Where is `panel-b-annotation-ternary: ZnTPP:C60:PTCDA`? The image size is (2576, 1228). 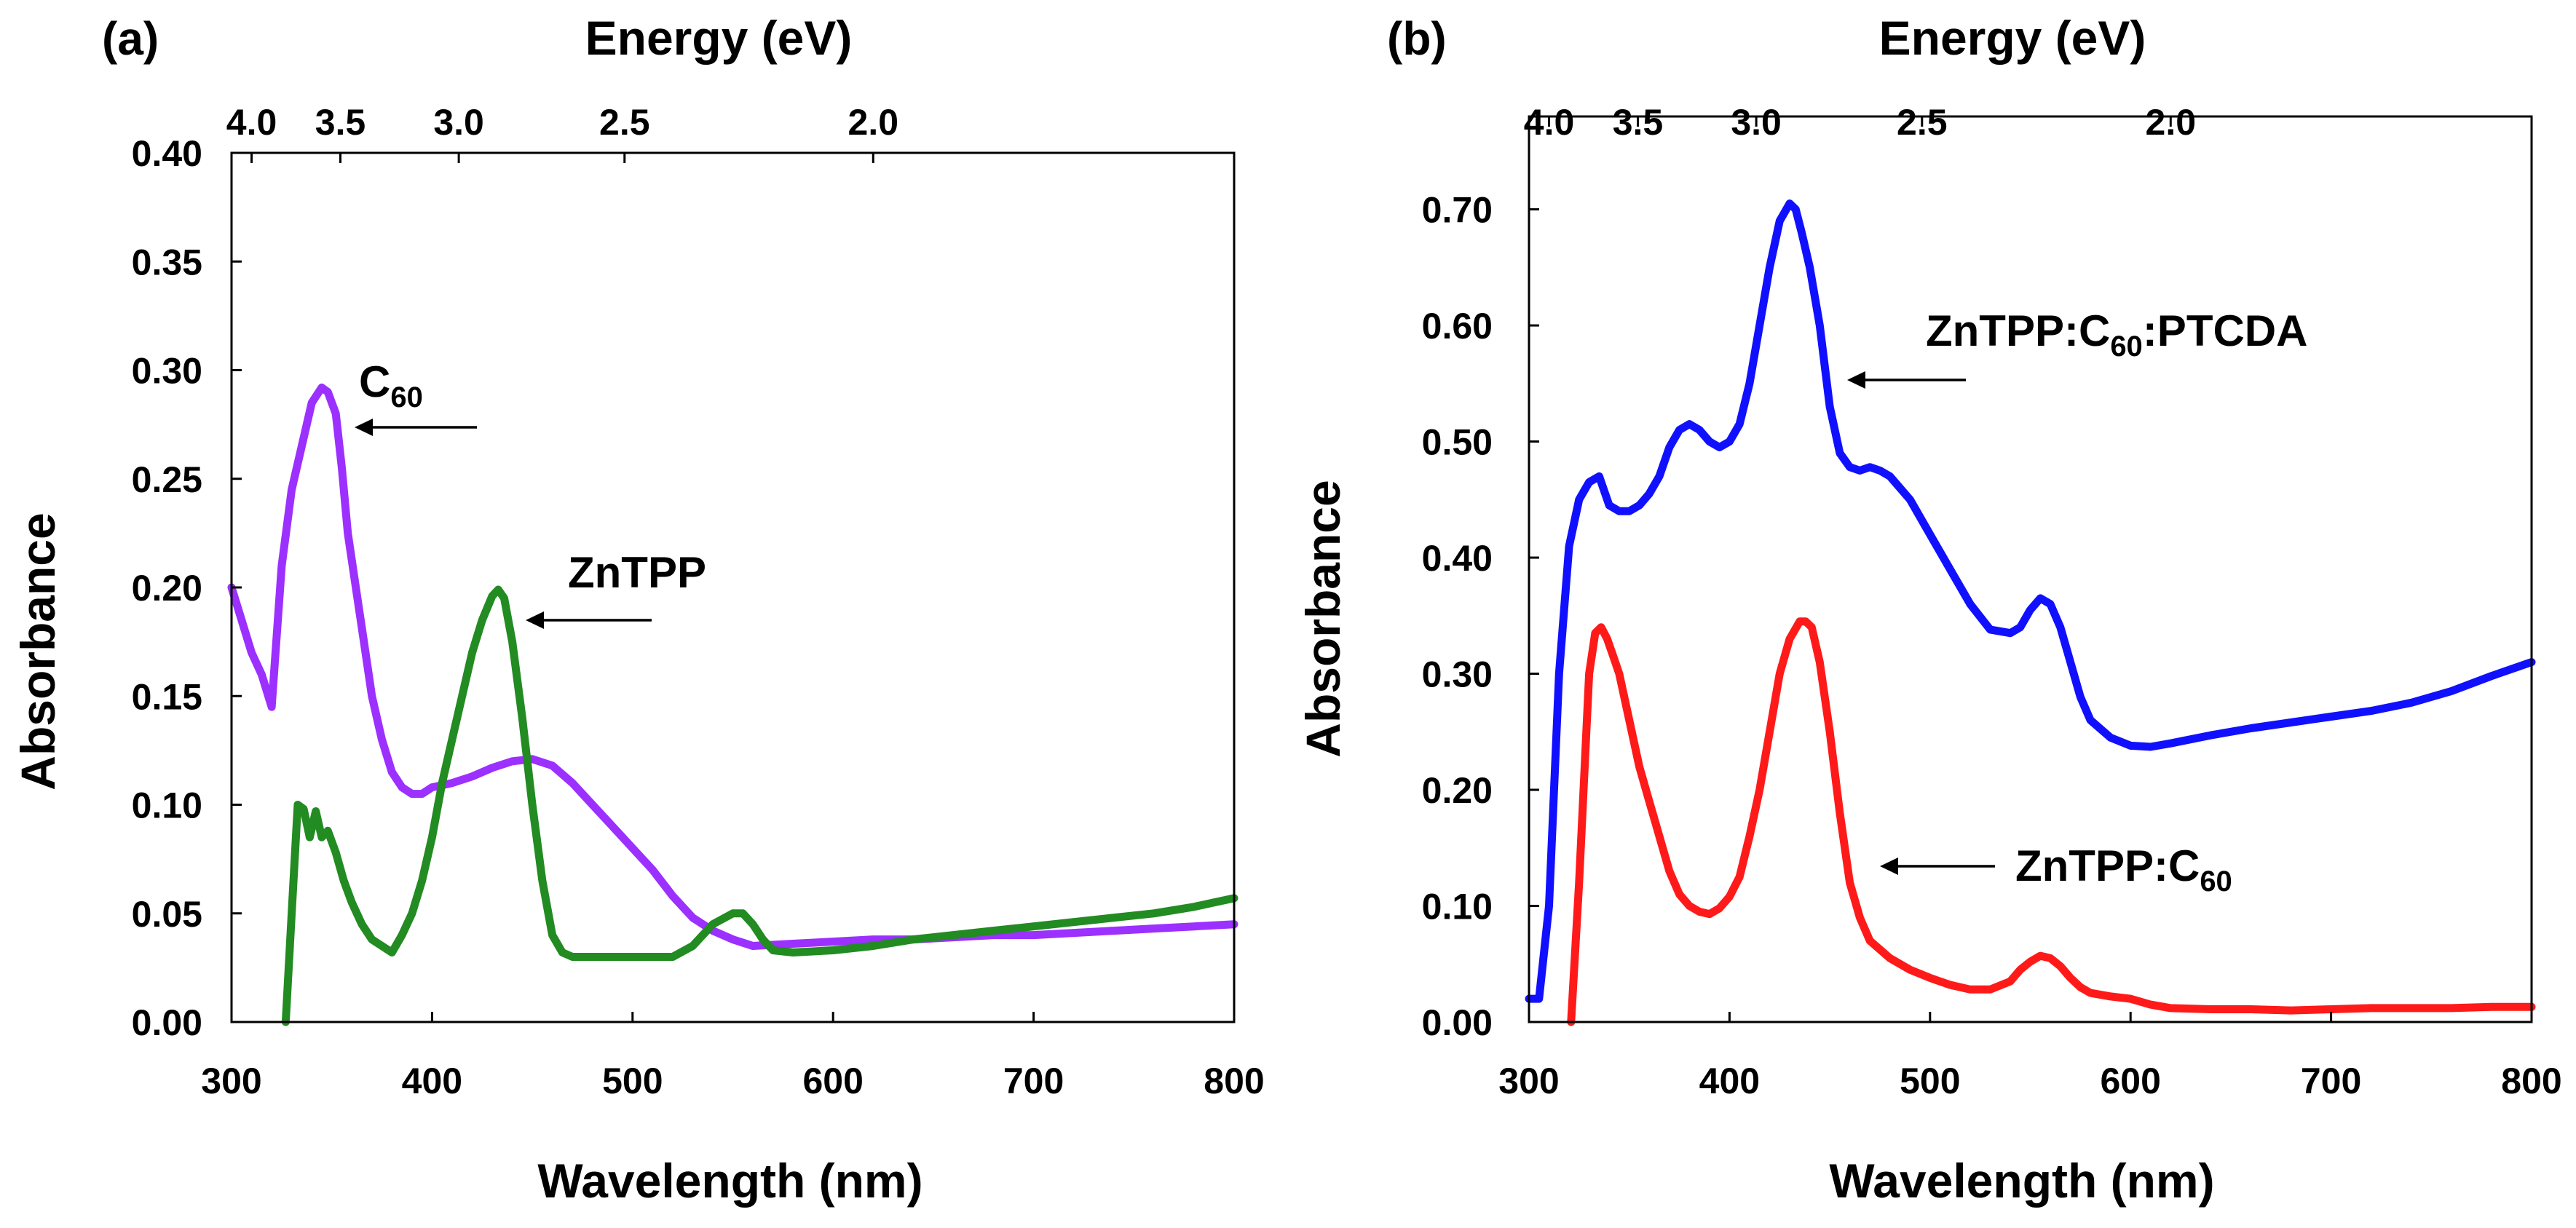
panel-b-annotation-ternary: ZnTPP:C60:PTCDA is located at coordinates (2117, 334).